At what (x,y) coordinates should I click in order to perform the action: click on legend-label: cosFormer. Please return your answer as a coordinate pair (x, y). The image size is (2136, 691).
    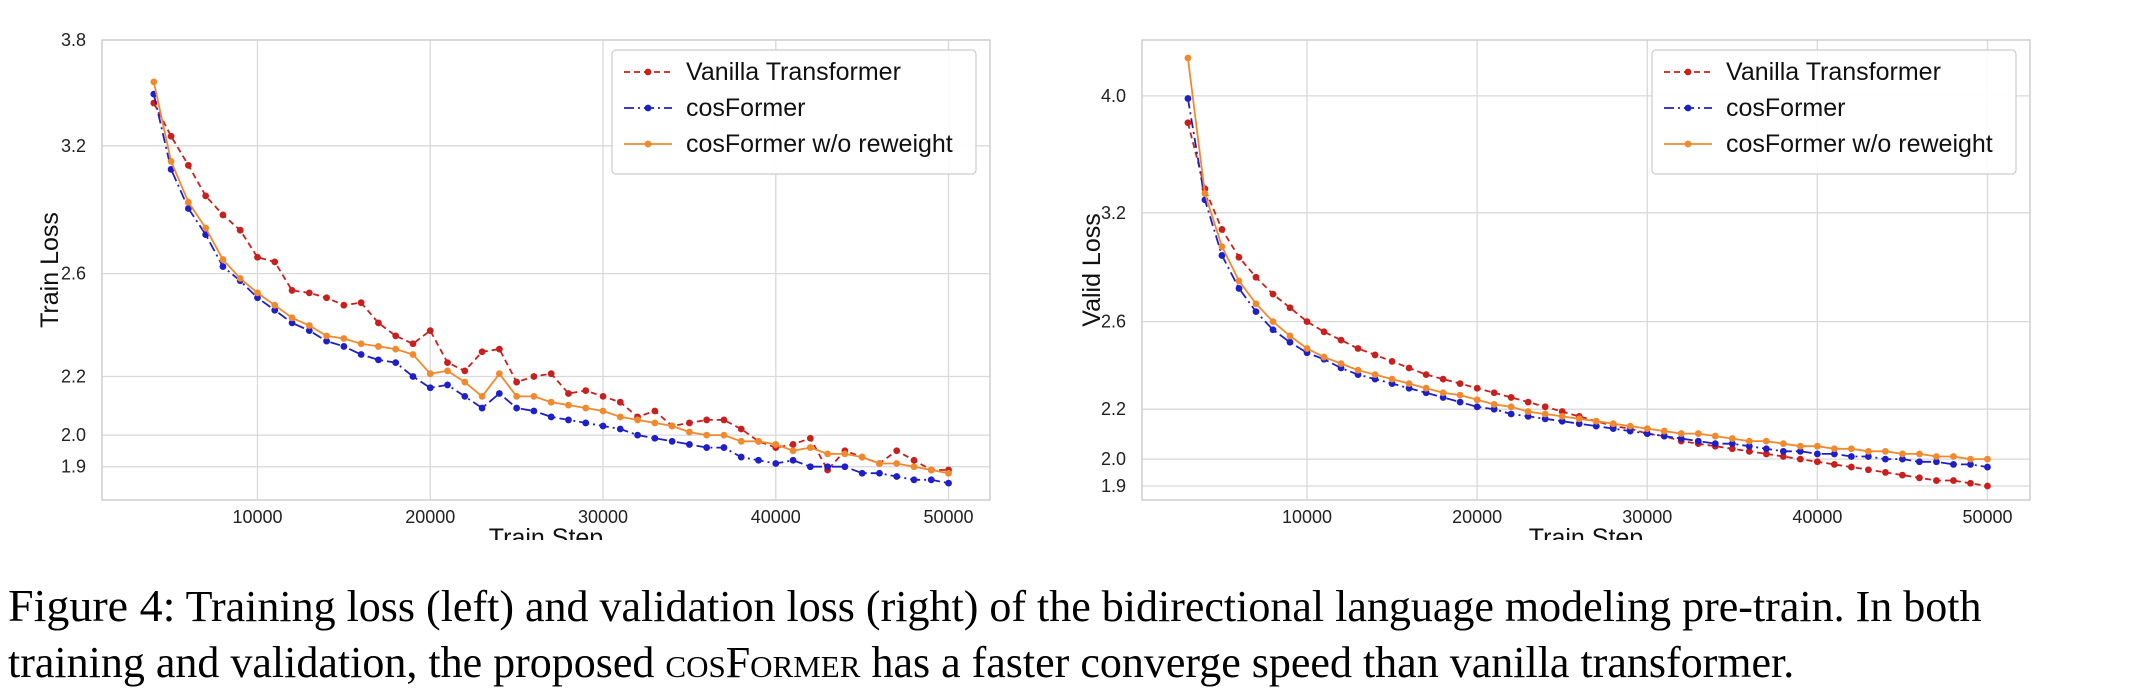
    Looking at the image, I should click on (1785, 108).